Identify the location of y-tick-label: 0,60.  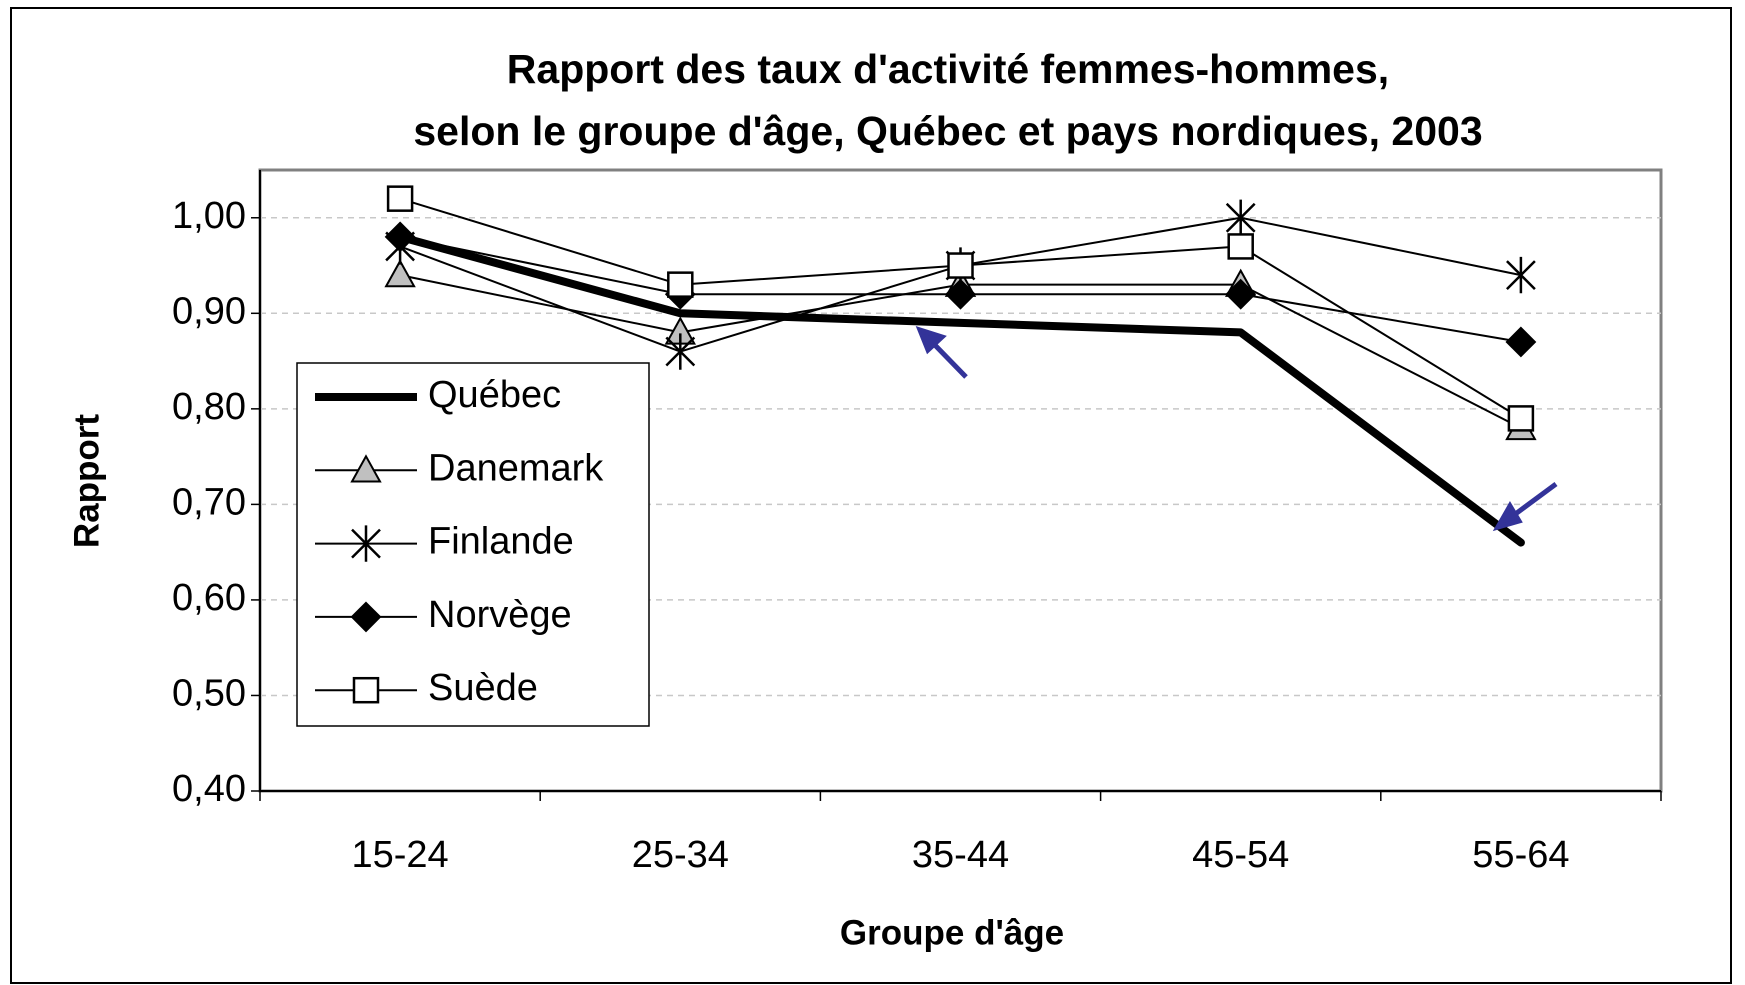
(209, 598).